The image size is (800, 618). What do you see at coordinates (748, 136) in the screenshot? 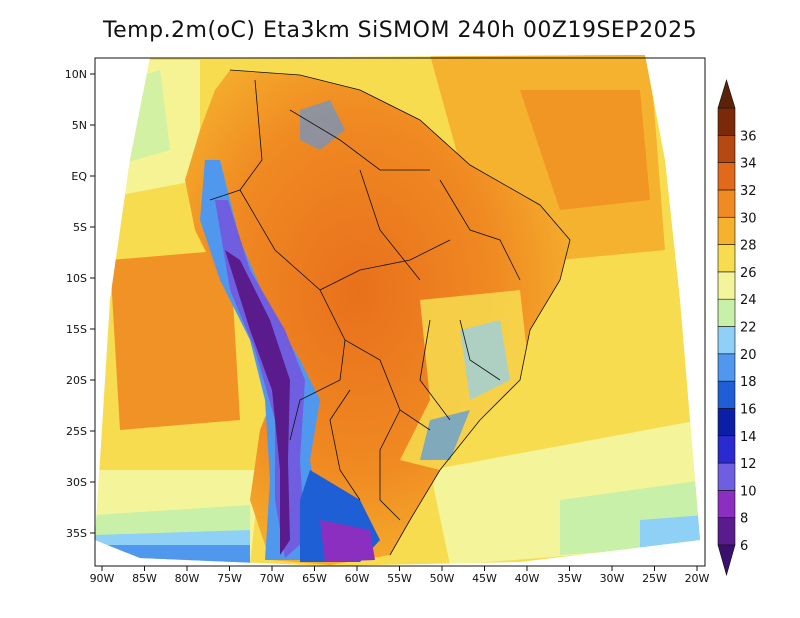
I see `colorbar-level-label: 36` at bounding box center [748, 136].